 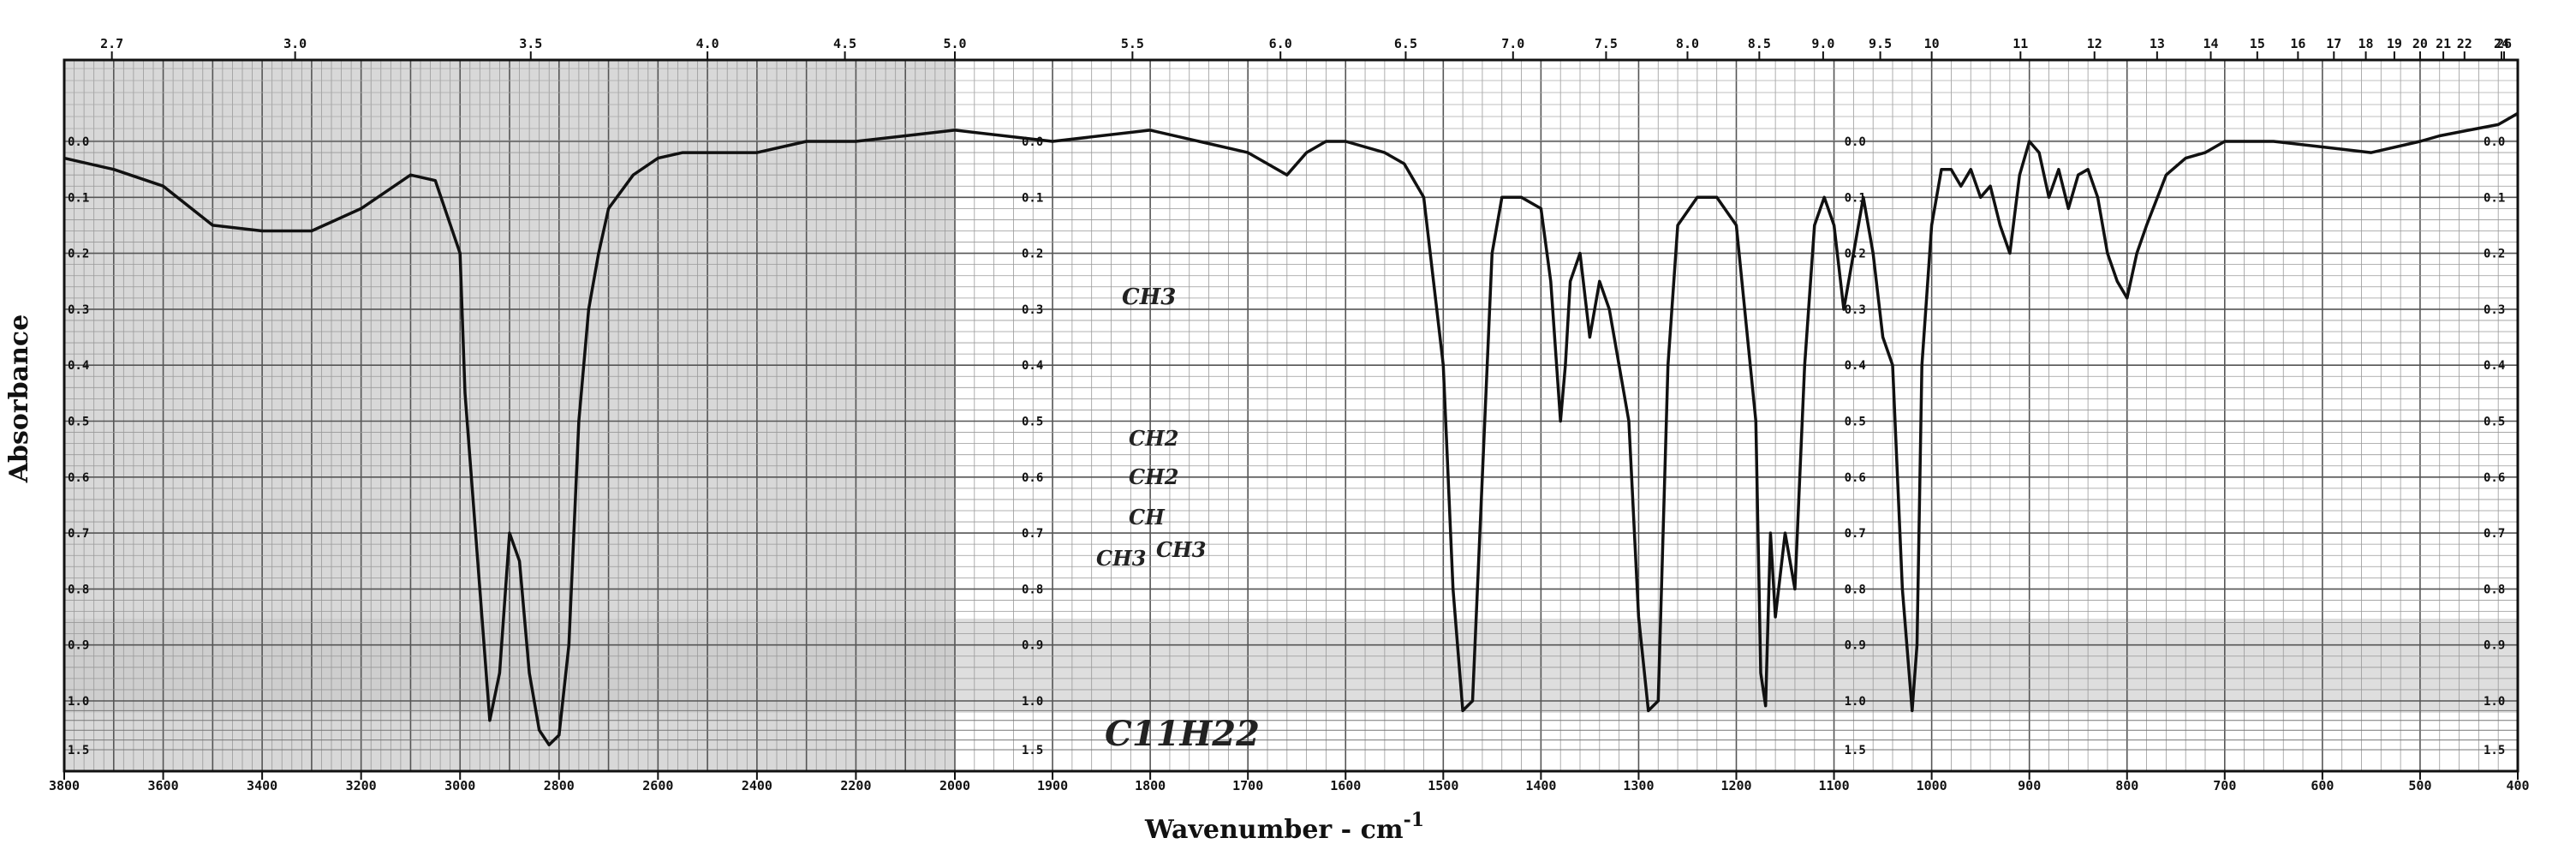 I want to click on bottom-tick-label: 1700, so click(x=1247, y=785).